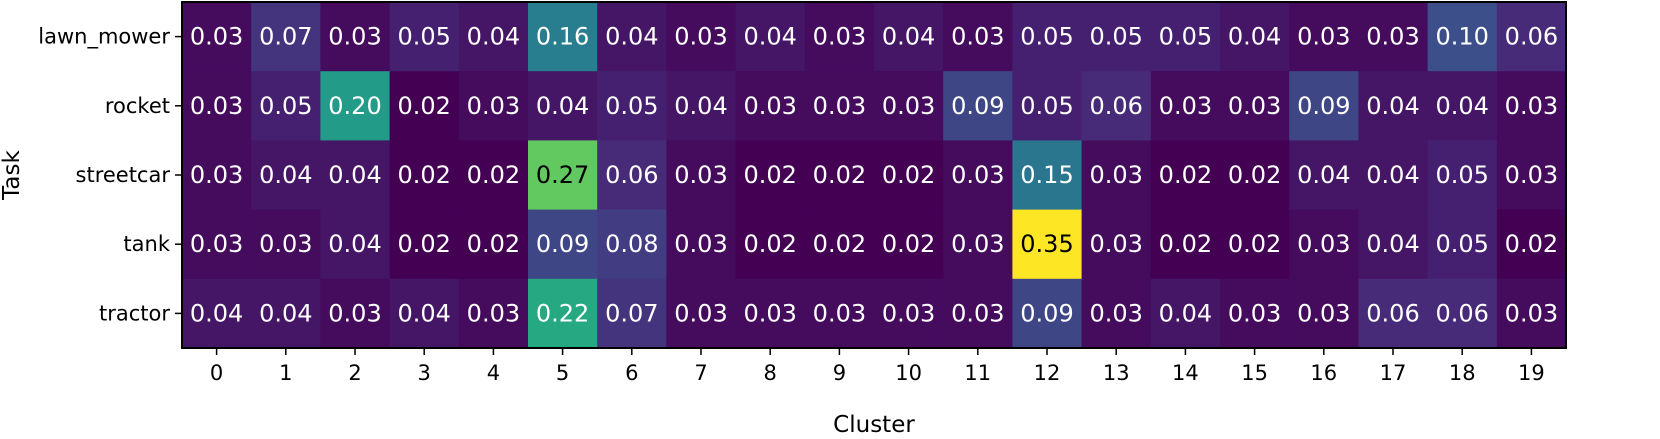 The image size is (1660, 439). I want to click on x-tick-label: 18, so click(1462, 373).